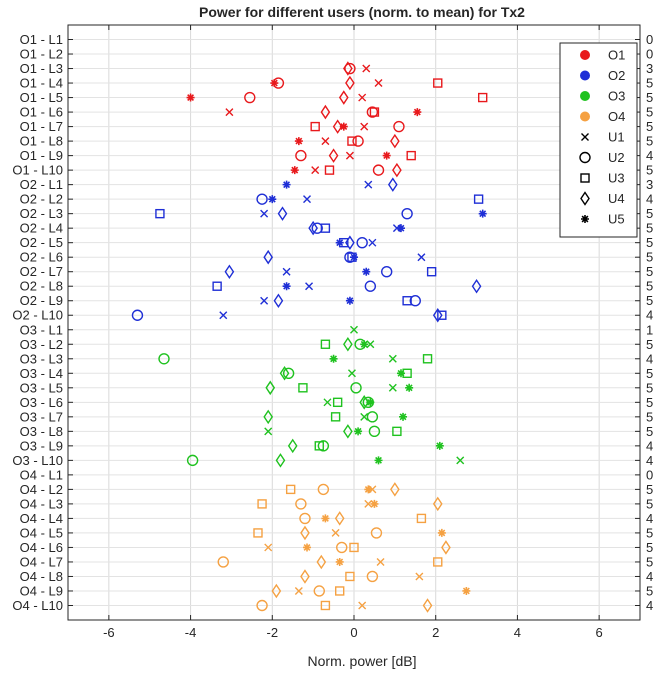  Describe the element at coordinates (602, 55) in the screenshot. I see `legend-item: O1` at that location.